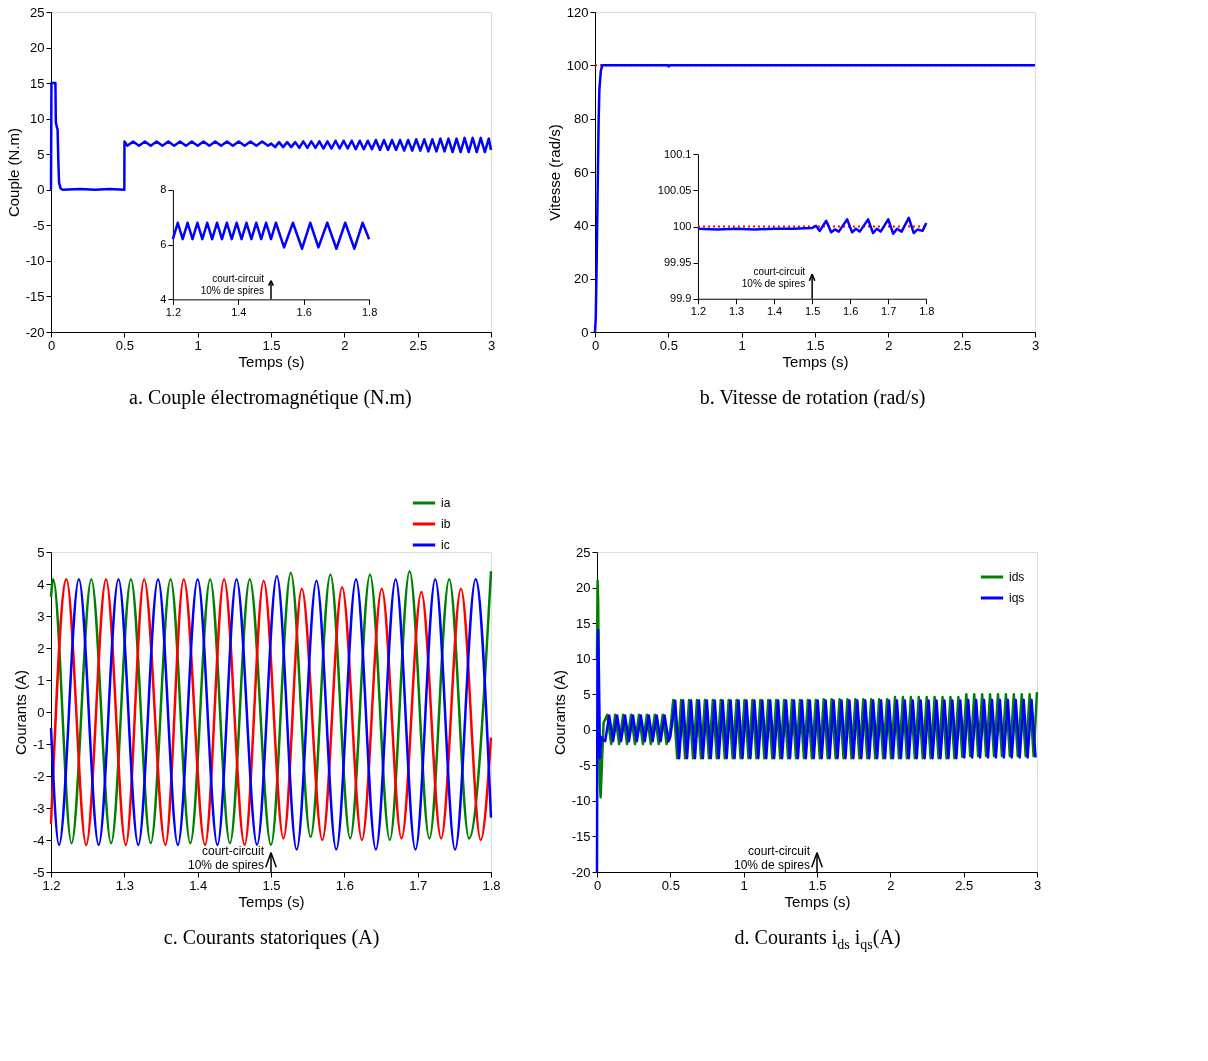  I want to click on y-tick-label: 100.05, so click(674, 189).